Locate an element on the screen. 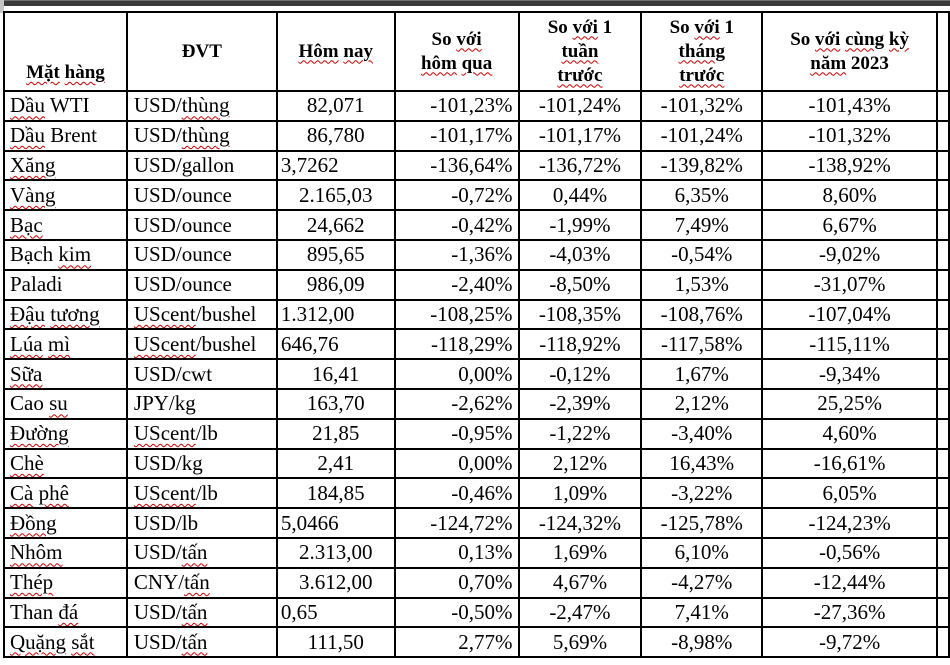  cell-vs-2023: -9,02% is located at coordinates (849, 254).